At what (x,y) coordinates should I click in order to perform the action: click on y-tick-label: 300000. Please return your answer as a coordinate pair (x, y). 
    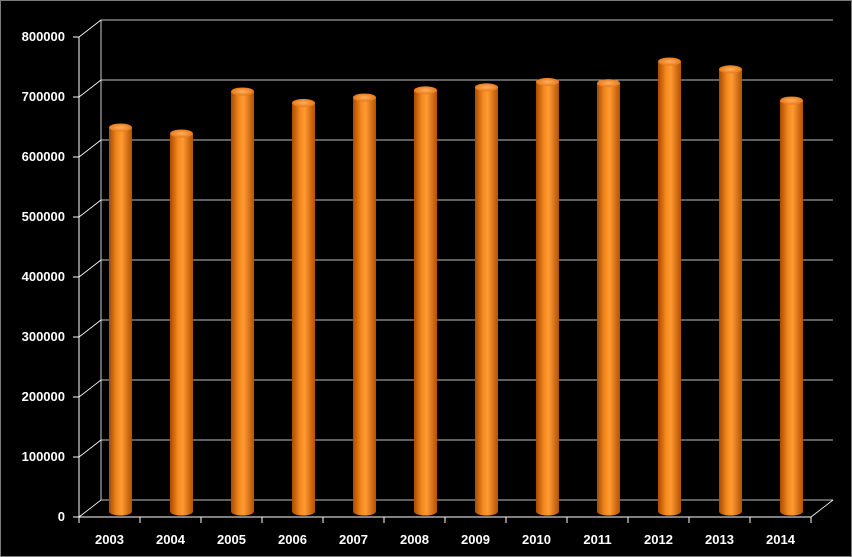
    Looking at the image, I should click on (43, 336).